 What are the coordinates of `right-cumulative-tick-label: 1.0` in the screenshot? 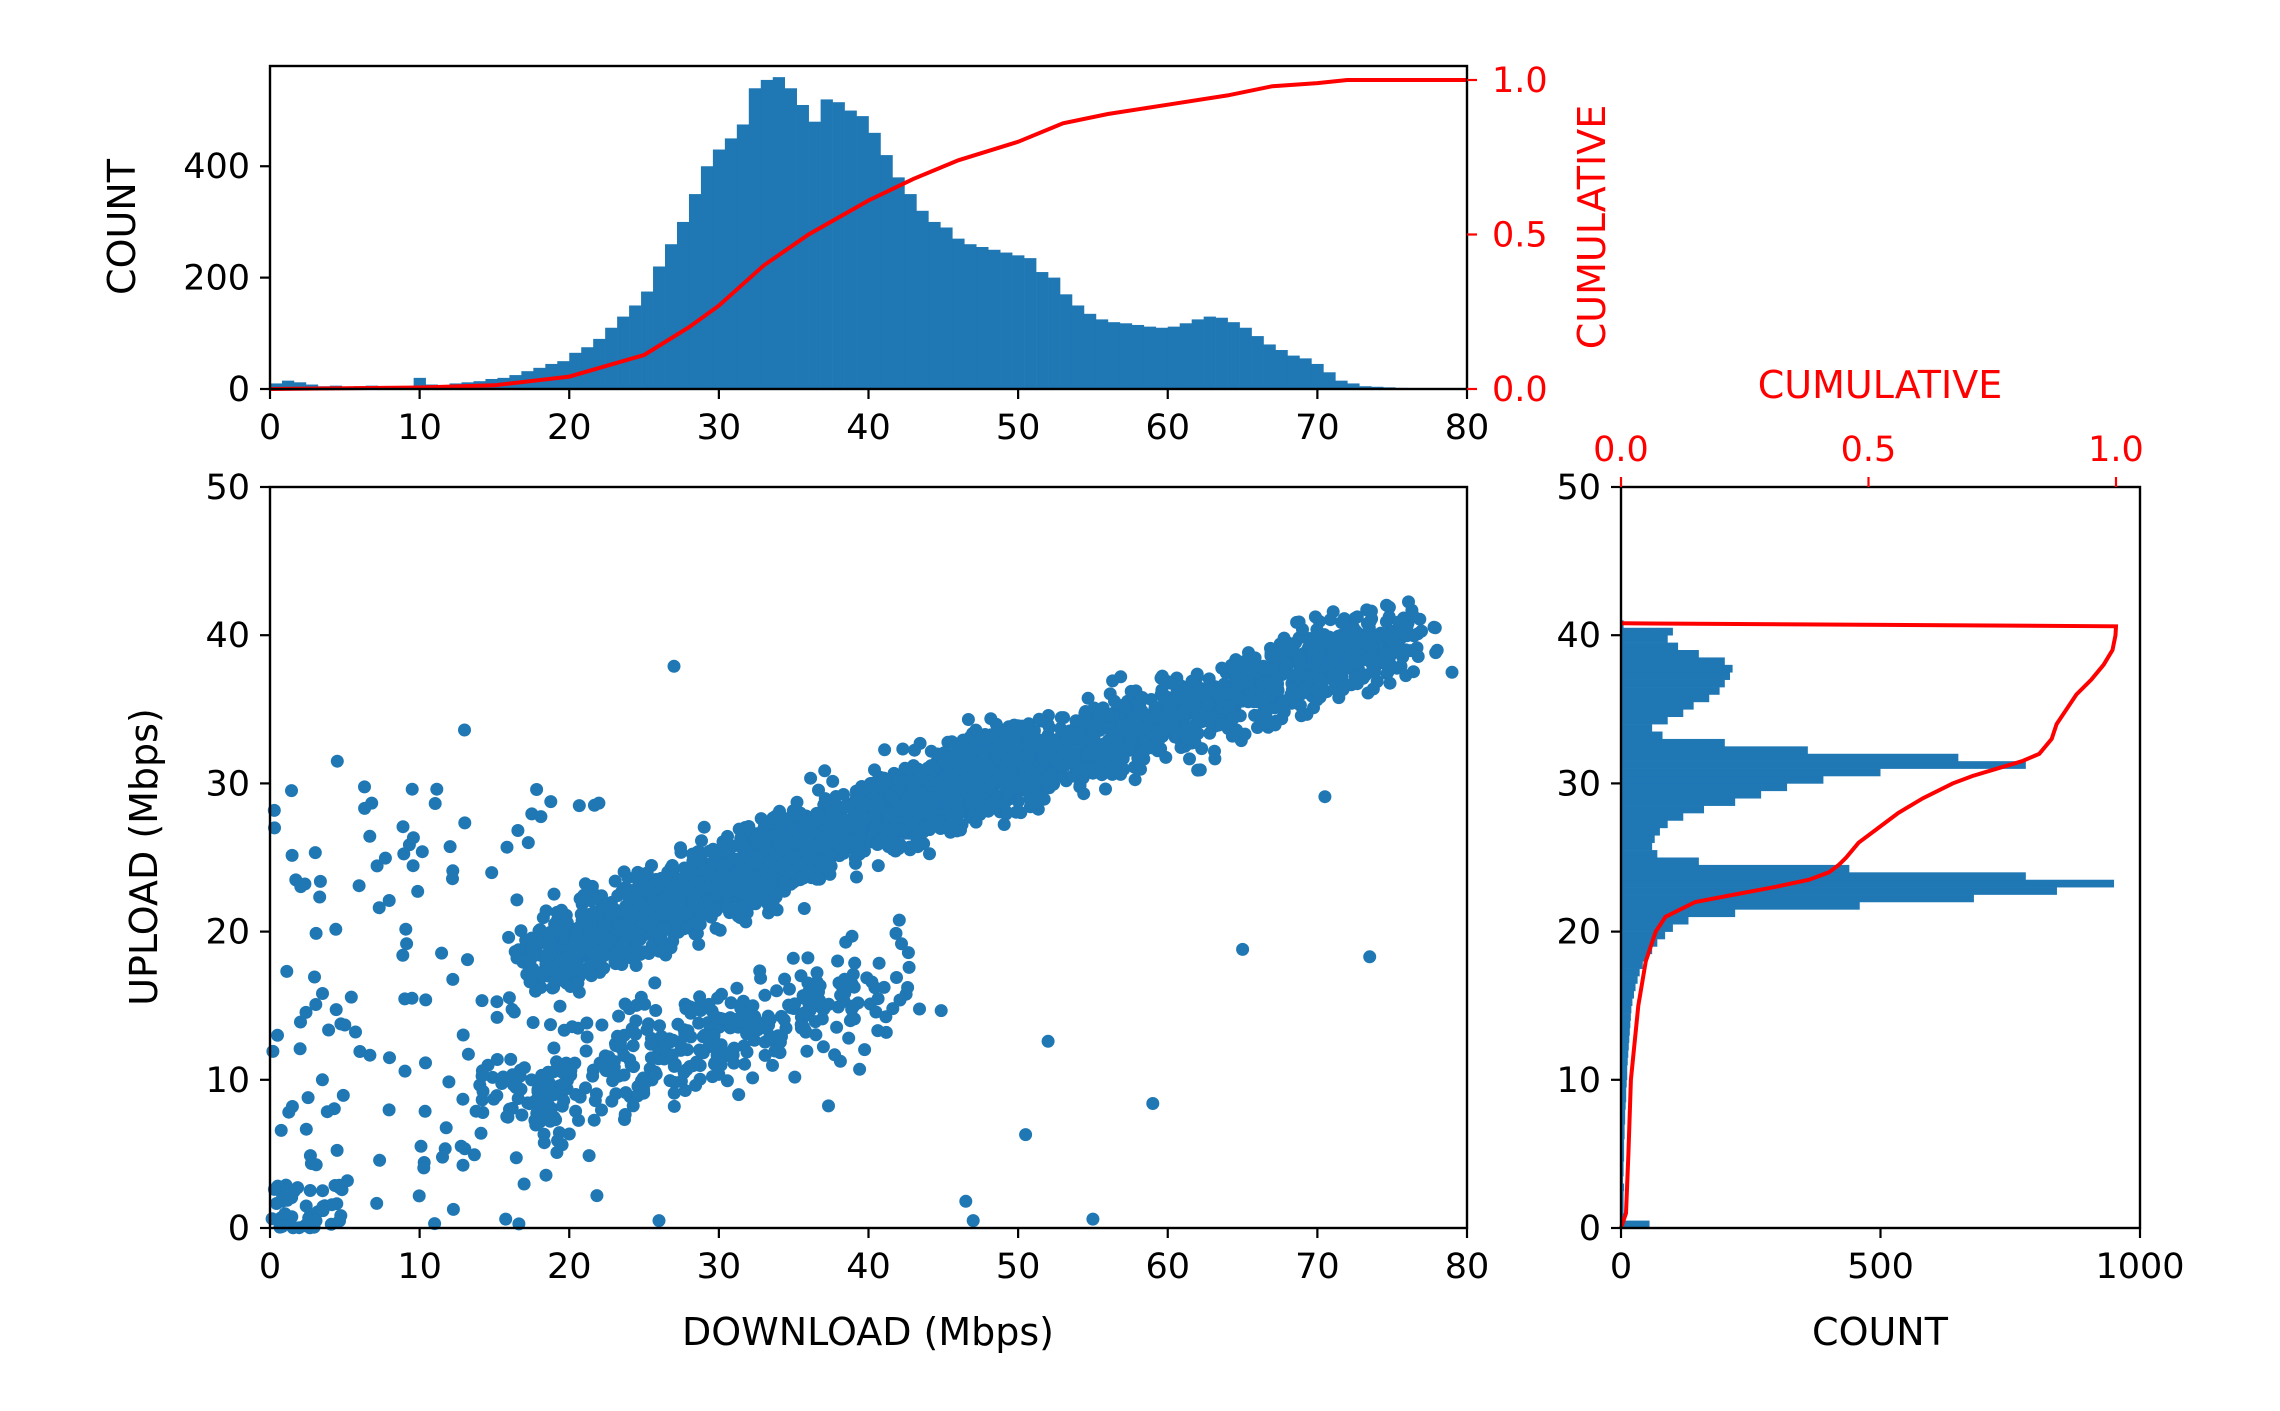 It's located at (2116, 450).